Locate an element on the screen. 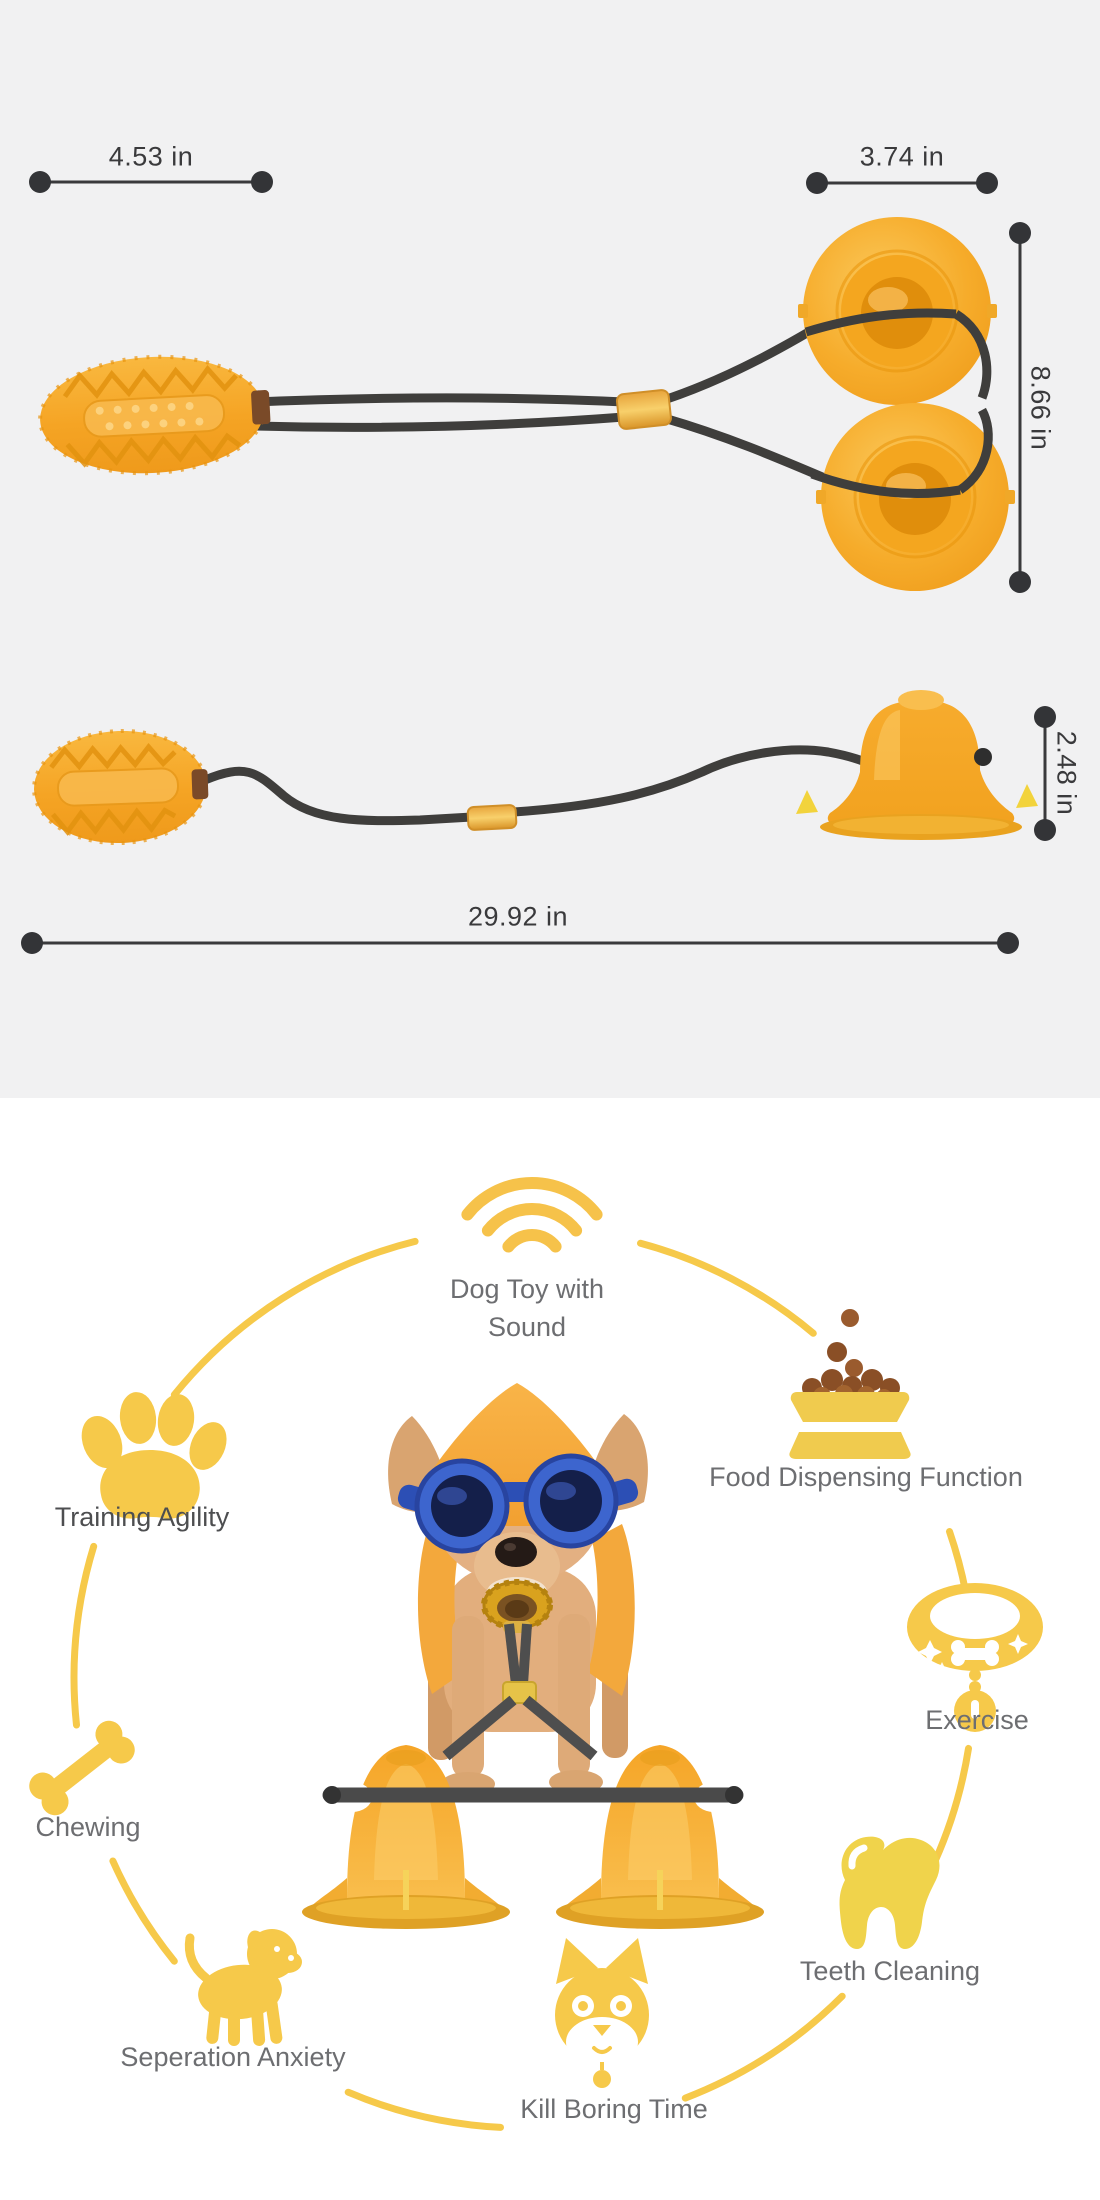 This screenshot has width=1100, height=2200. tooth-icon is located at coordinates (889, 1892).